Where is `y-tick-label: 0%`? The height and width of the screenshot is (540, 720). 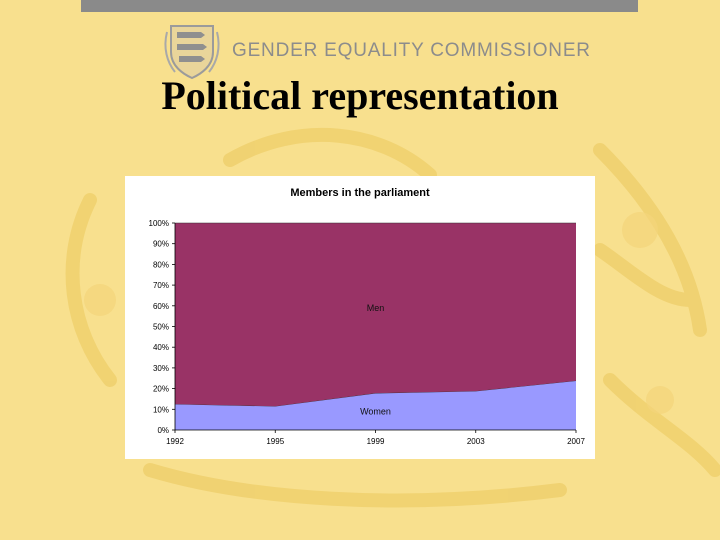
y-tick-label: 0% is located at coordinates (163, 430).